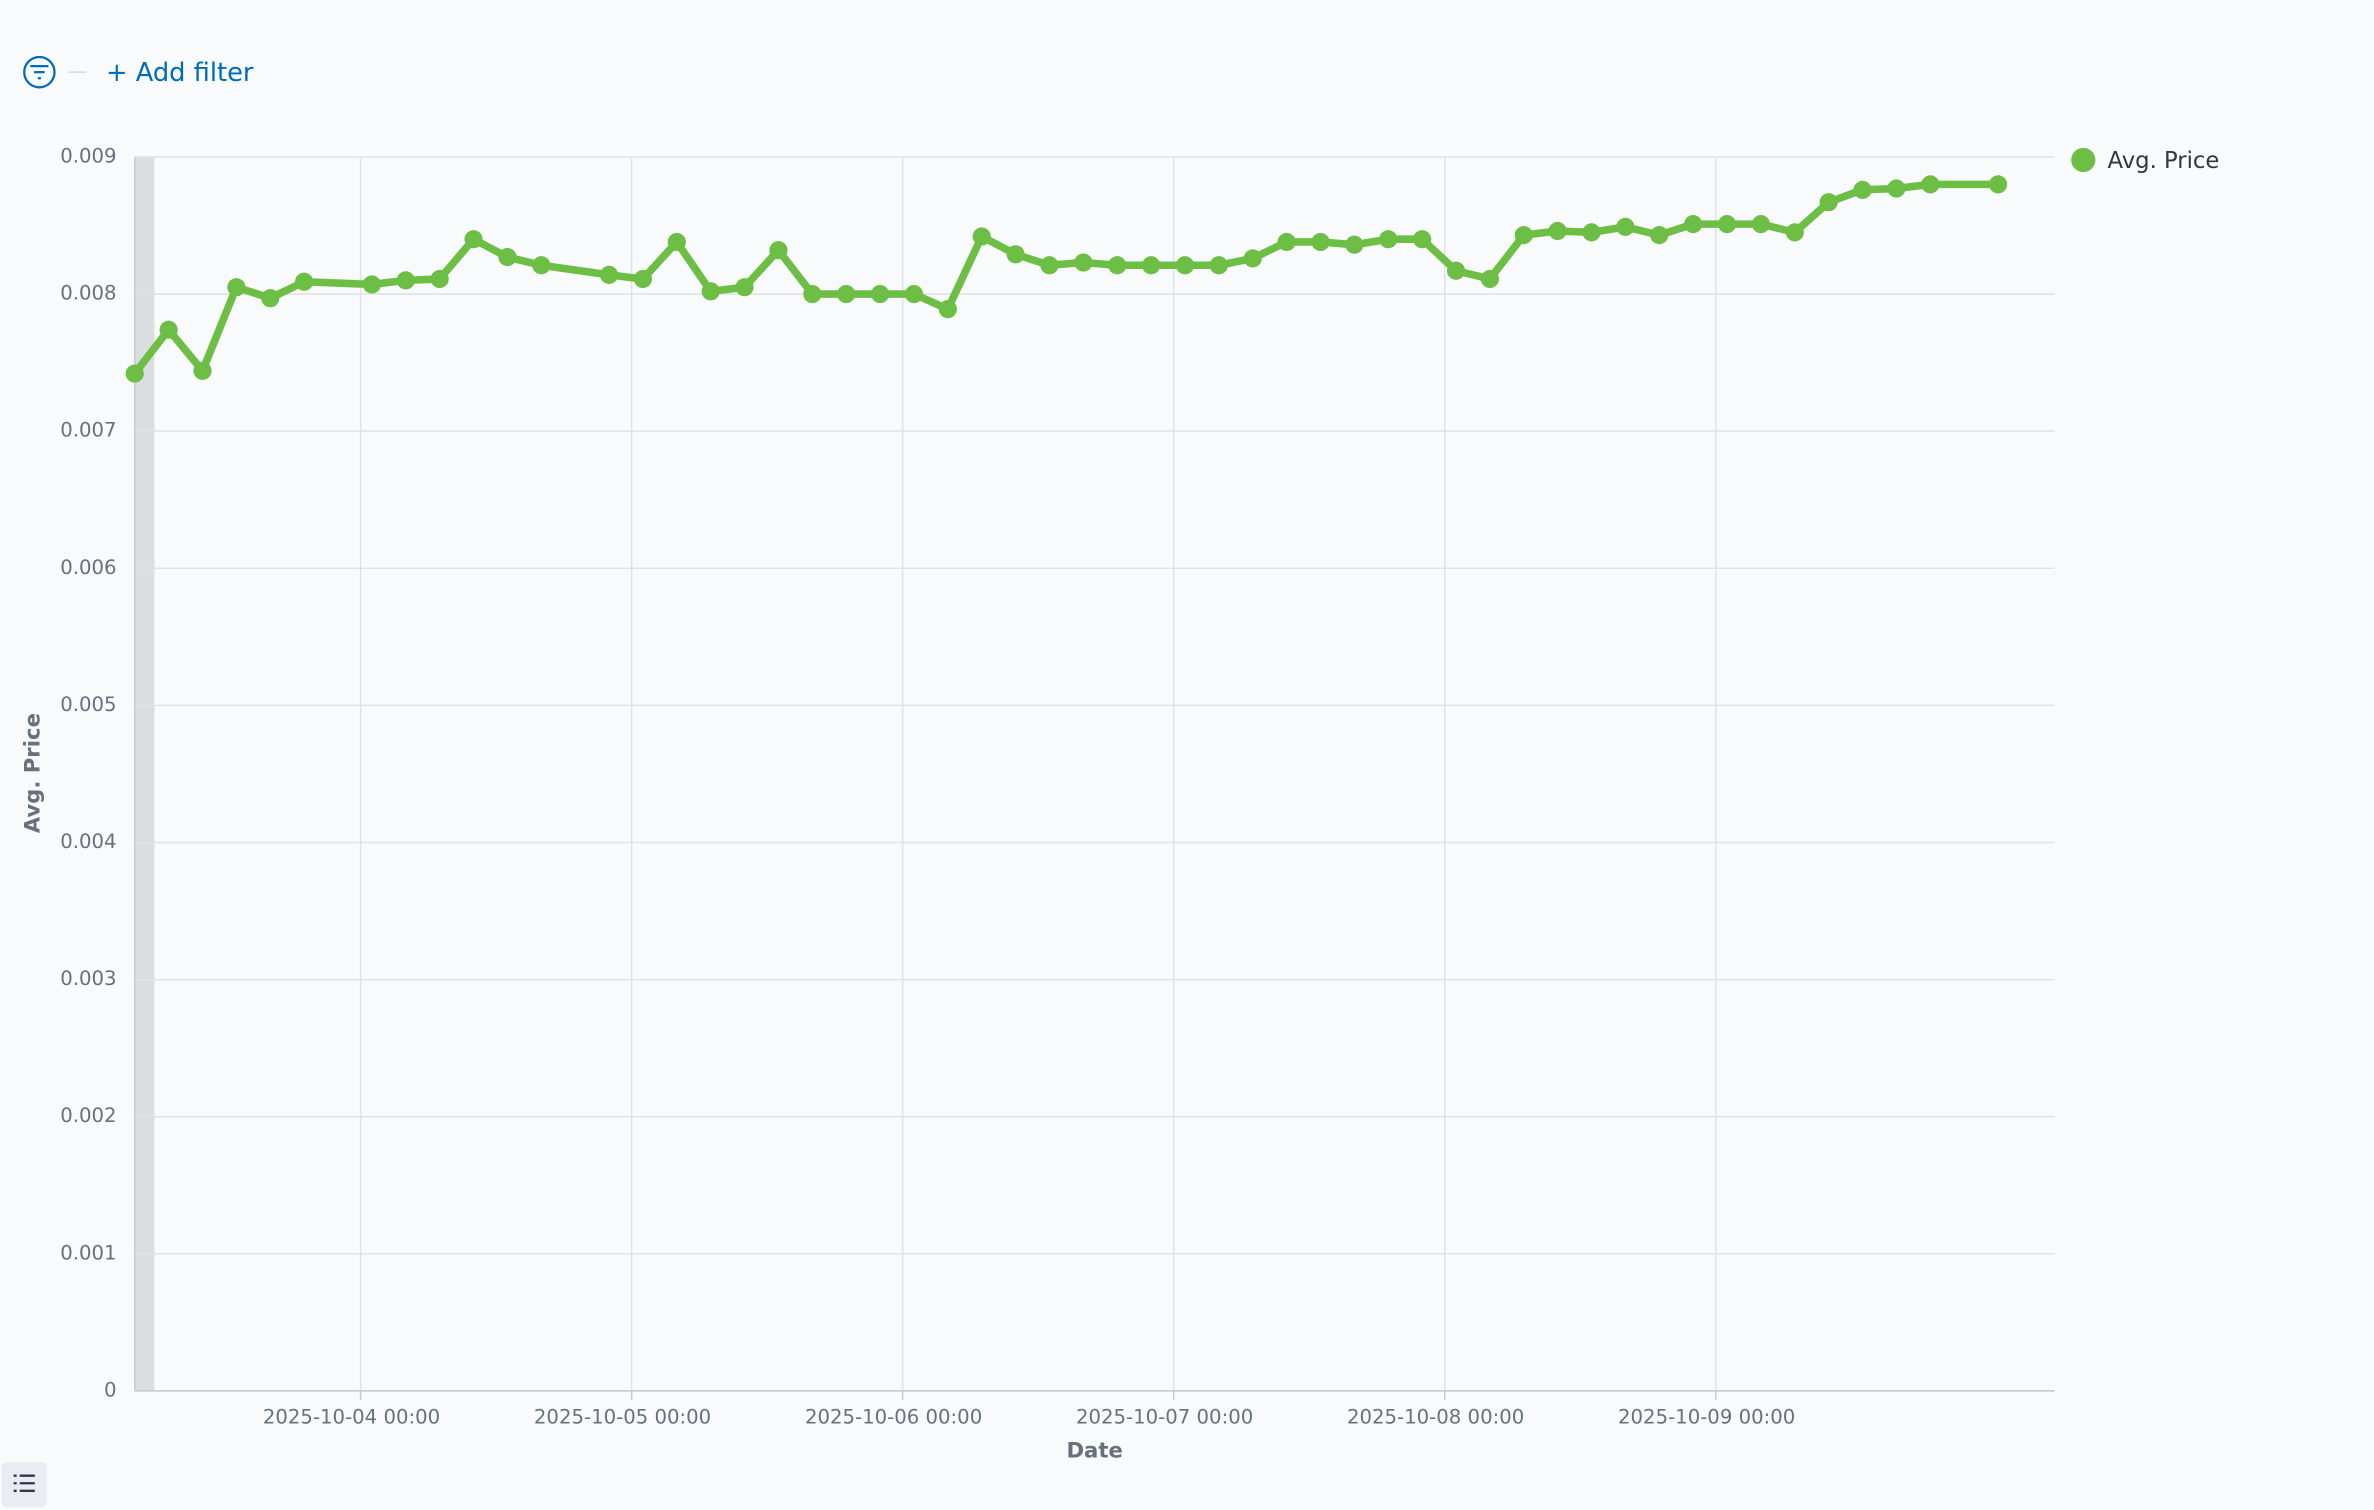  What do you see at coordinates (2164, 161) in the screenshot?
I see `legend-label: Avg. Price` at bounding box center [2164, 161].